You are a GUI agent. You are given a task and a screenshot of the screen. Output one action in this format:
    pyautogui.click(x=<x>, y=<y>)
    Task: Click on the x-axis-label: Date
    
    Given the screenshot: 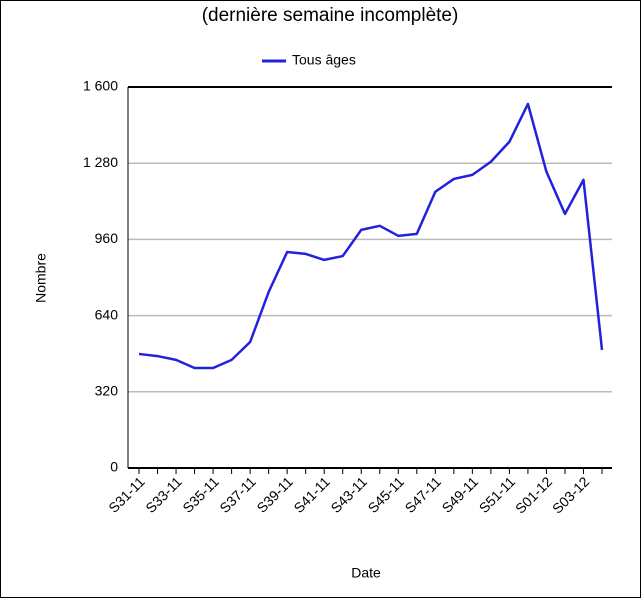 What is the action you would take?
    pyautogui.click(x=366, y=573)
    